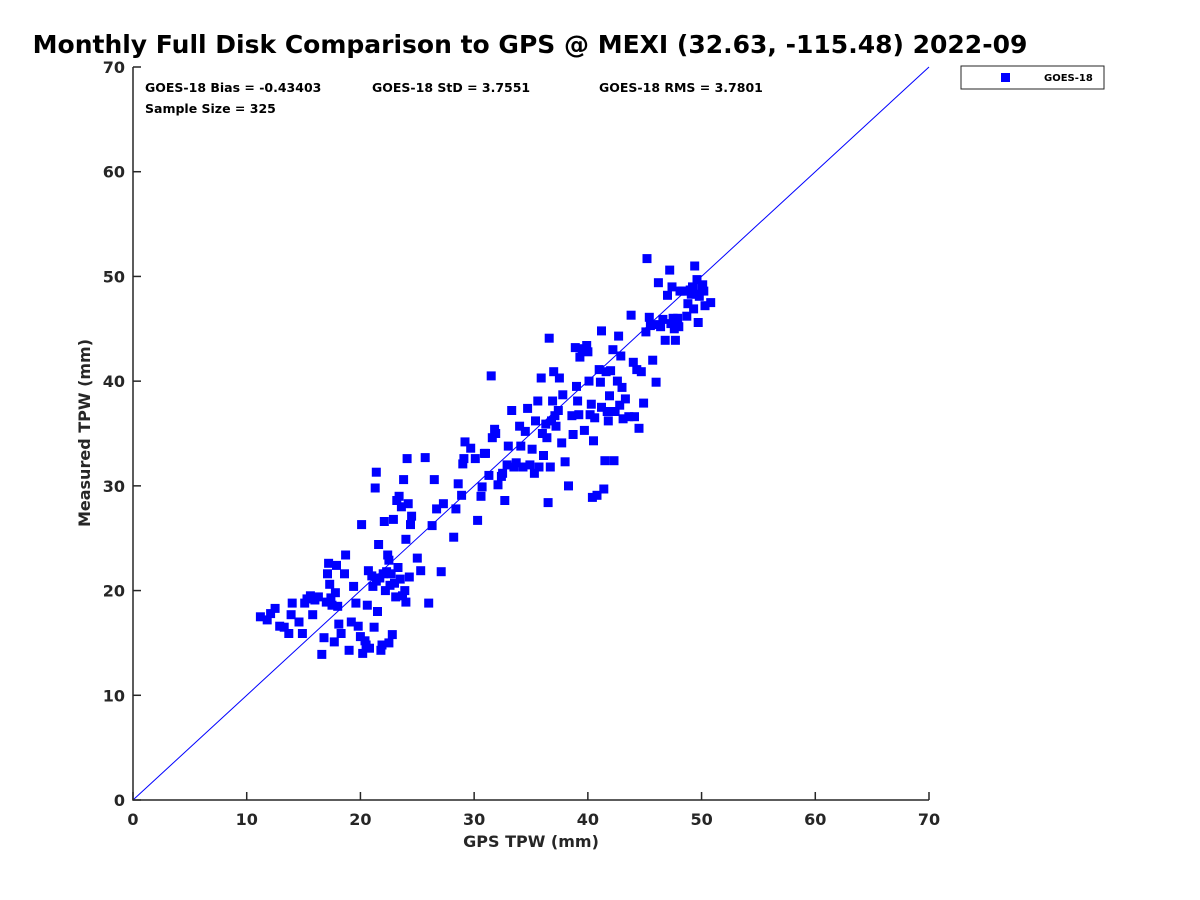 The width and height of the screenshot is (1200, 900). Describe the element at coordinates (701, 819) in the screenshot. I see `x-tick-label: 50` at that location.